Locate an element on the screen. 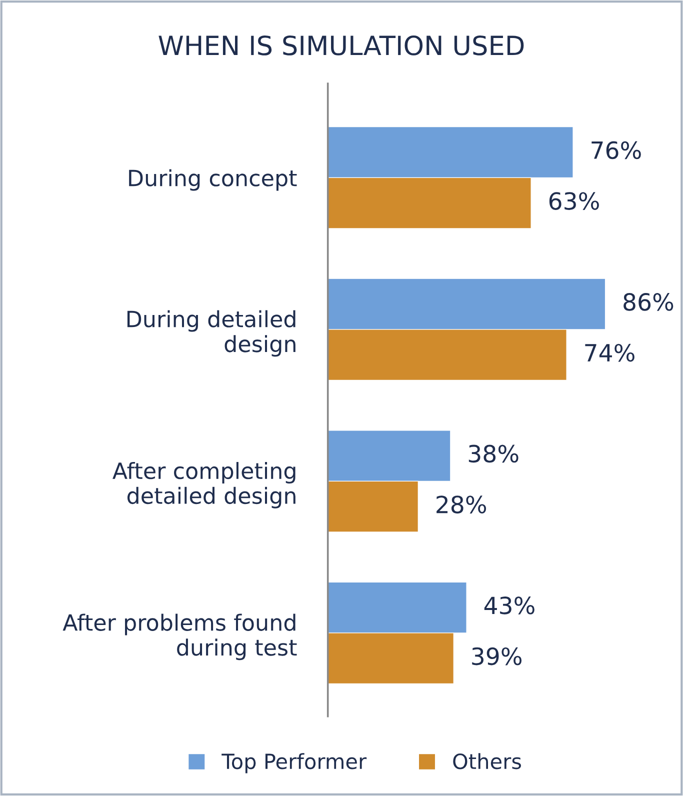  chart-title: WHEN IS SIMULATION USED is located at coordinates (341, 45).